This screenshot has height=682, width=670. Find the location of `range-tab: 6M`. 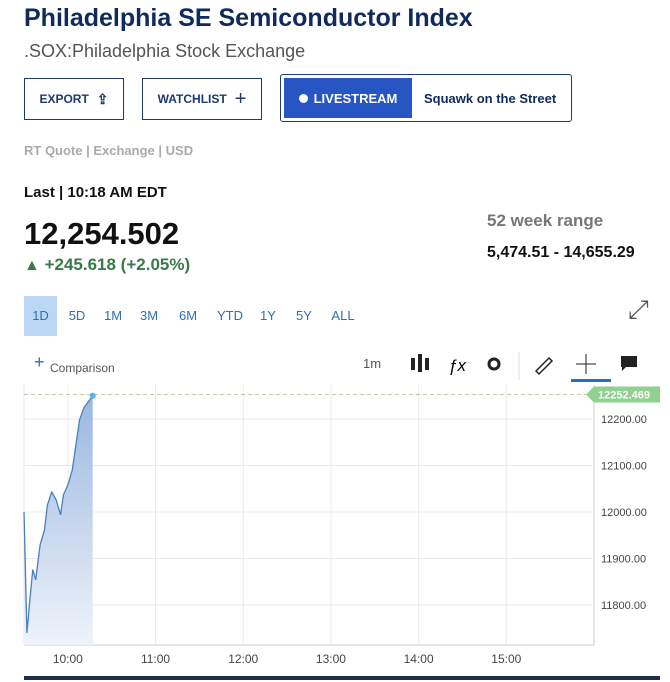

range-tab: 6M is located at coordinates (188, 315).